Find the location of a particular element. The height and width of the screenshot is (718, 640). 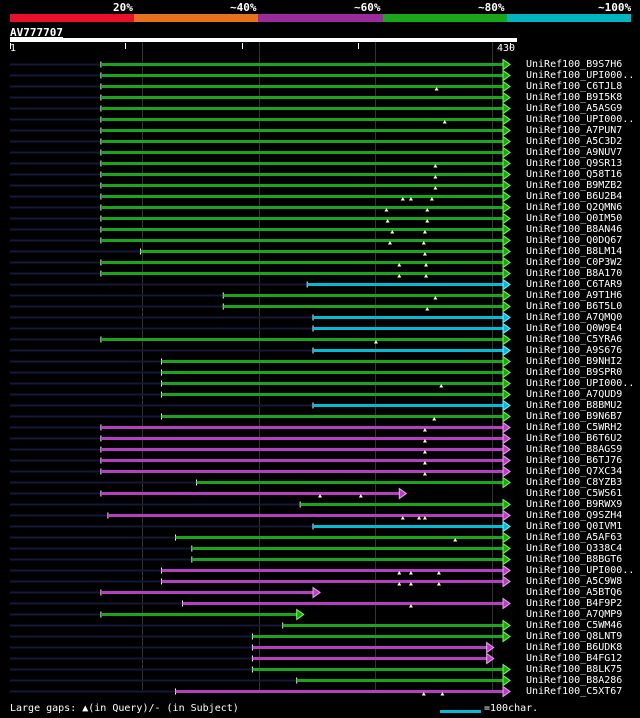

hit-label: UniRef100_B9MZB2 is located at coordinates (574, 185).